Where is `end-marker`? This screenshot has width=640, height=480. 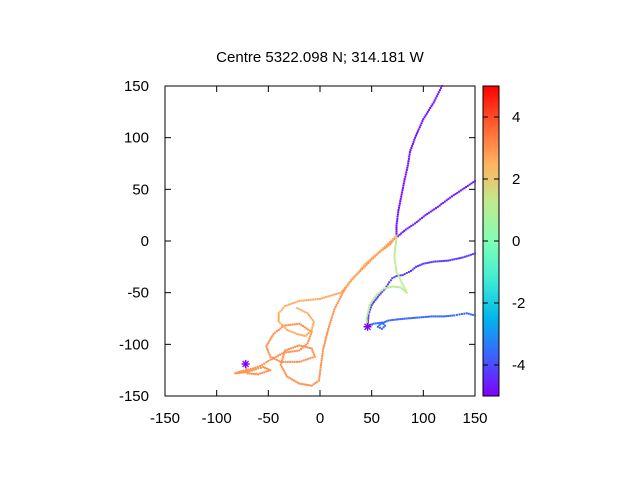
end-marker is located at coordinates (367, 326).